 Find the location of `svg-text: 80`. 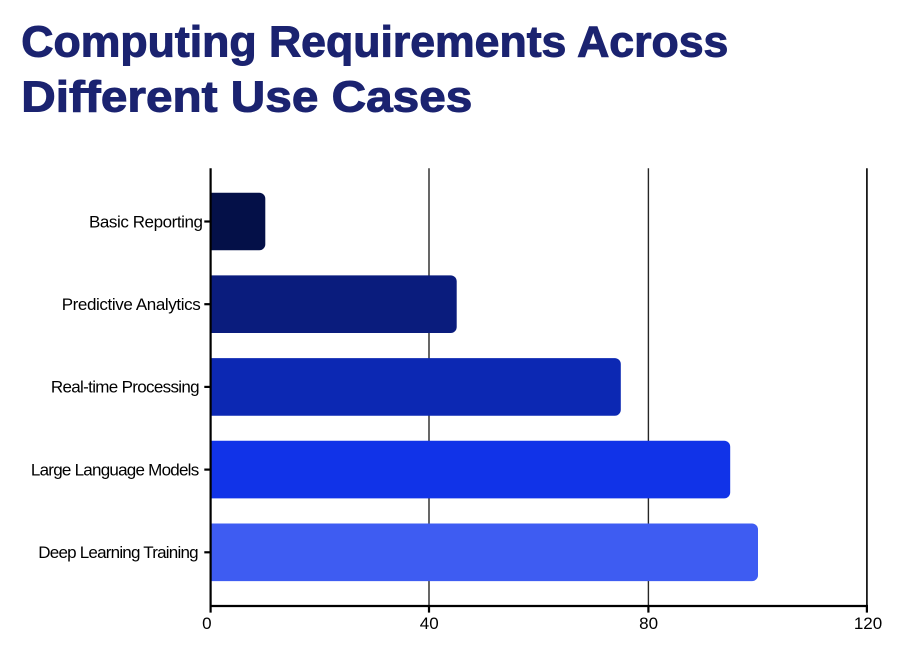

svg-text: 80 is located at coordinates (648, 623).